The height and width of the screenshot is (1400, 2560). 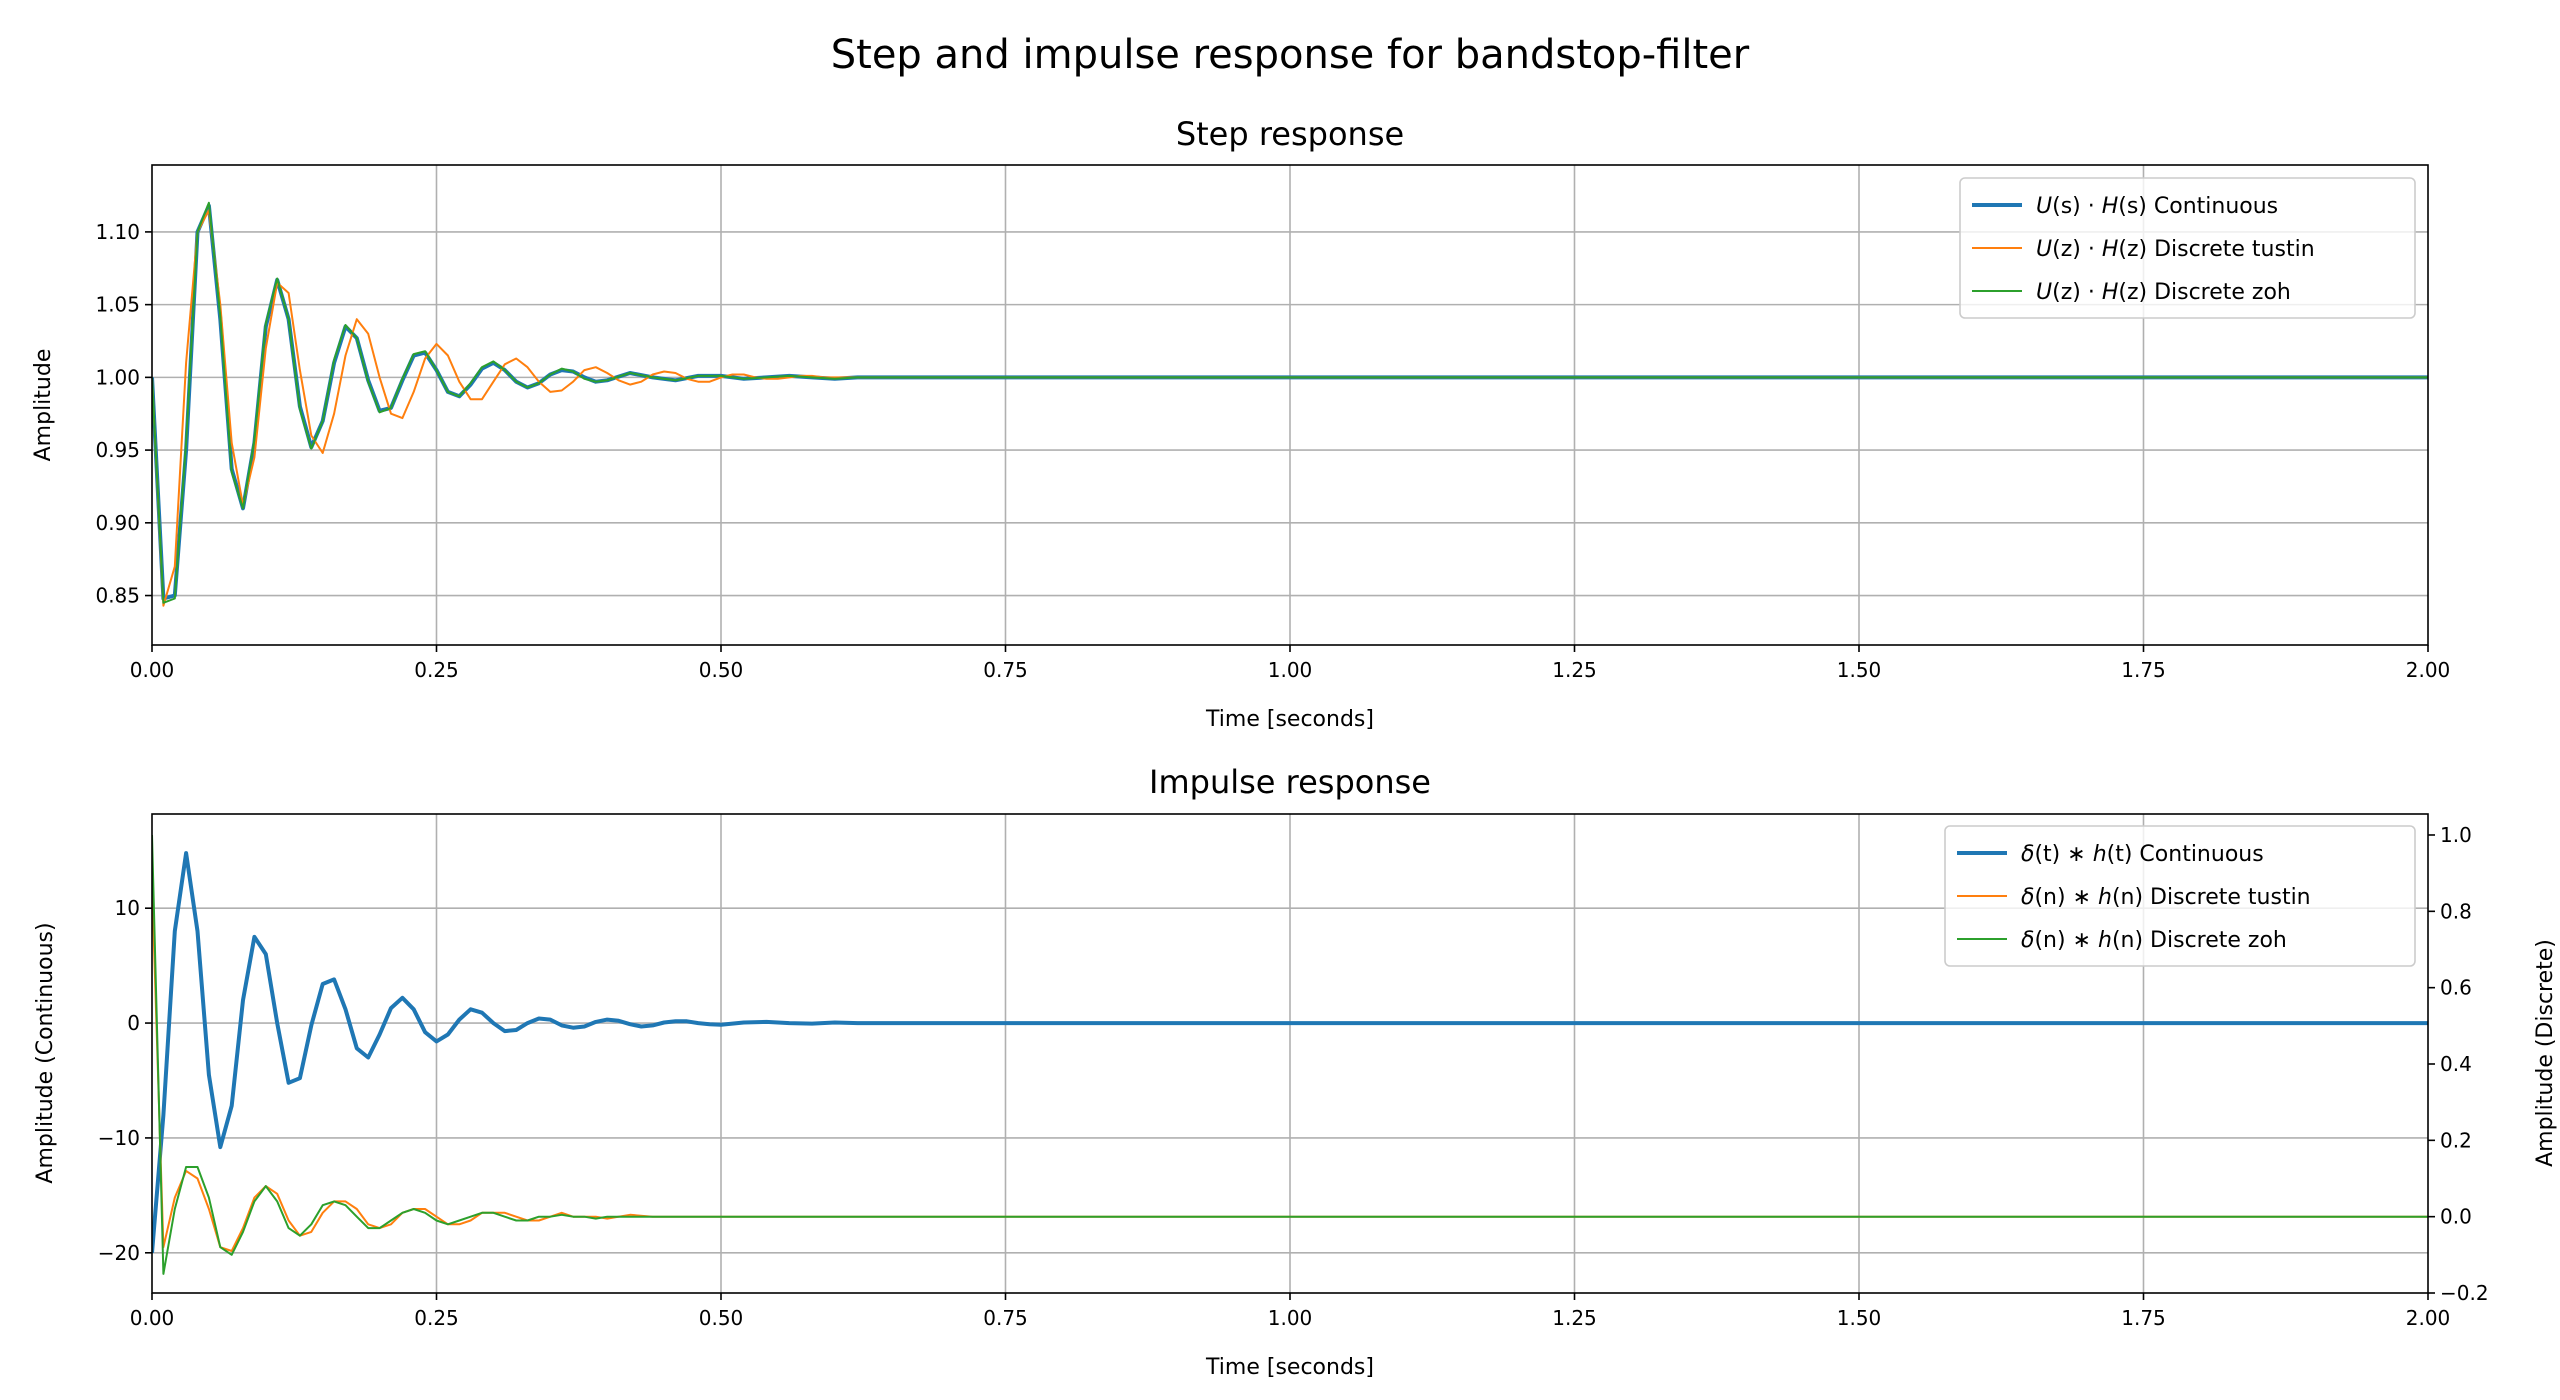 What do you see at coordinates (152, 670) in the screenshot?
I see `step-x-tick-label: 0.00` at bounding box center [152, 670].